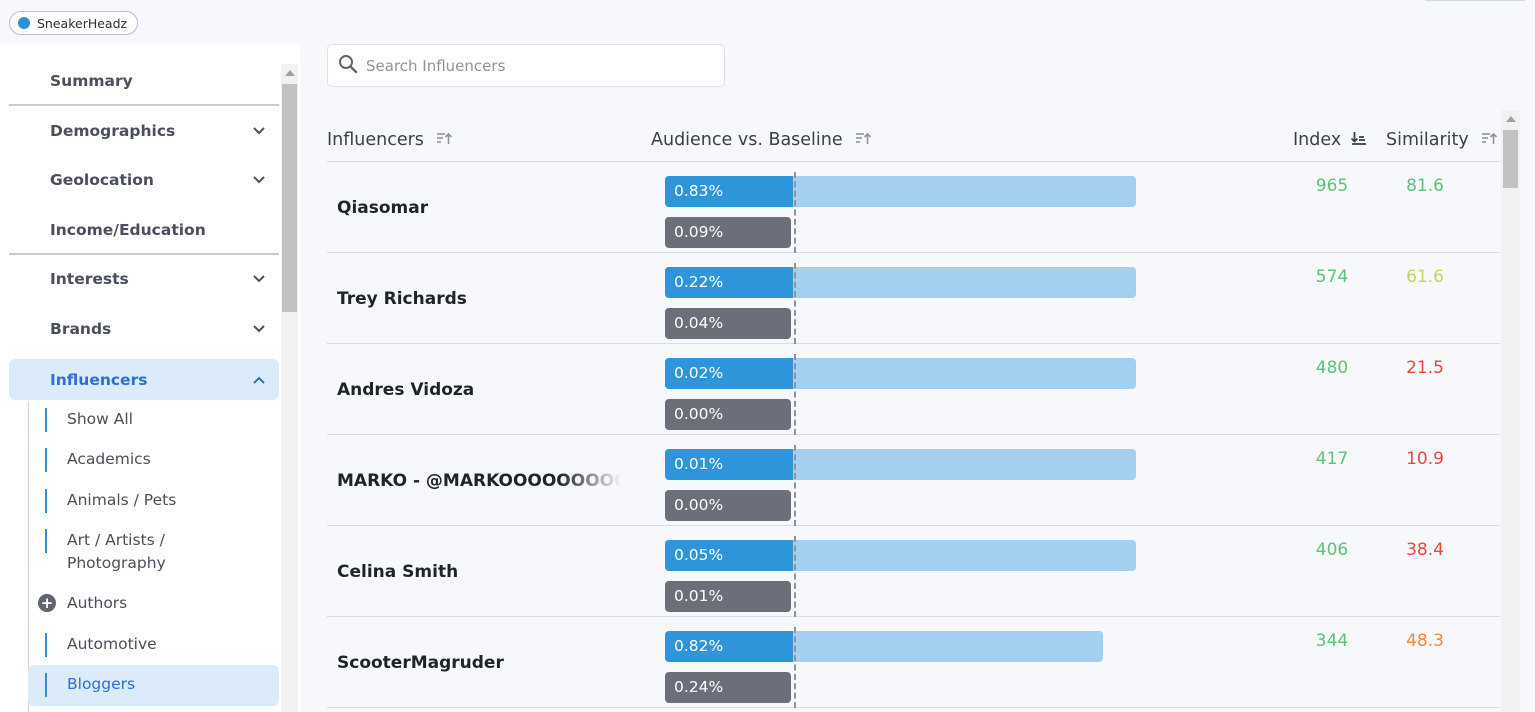 The width and height of the screenshot is (1535, 712). What do you see at coordinates (74, 23) in the screenshot?
I see `brand-chip: SneakerHeadz` at bounding box center [74, 23].